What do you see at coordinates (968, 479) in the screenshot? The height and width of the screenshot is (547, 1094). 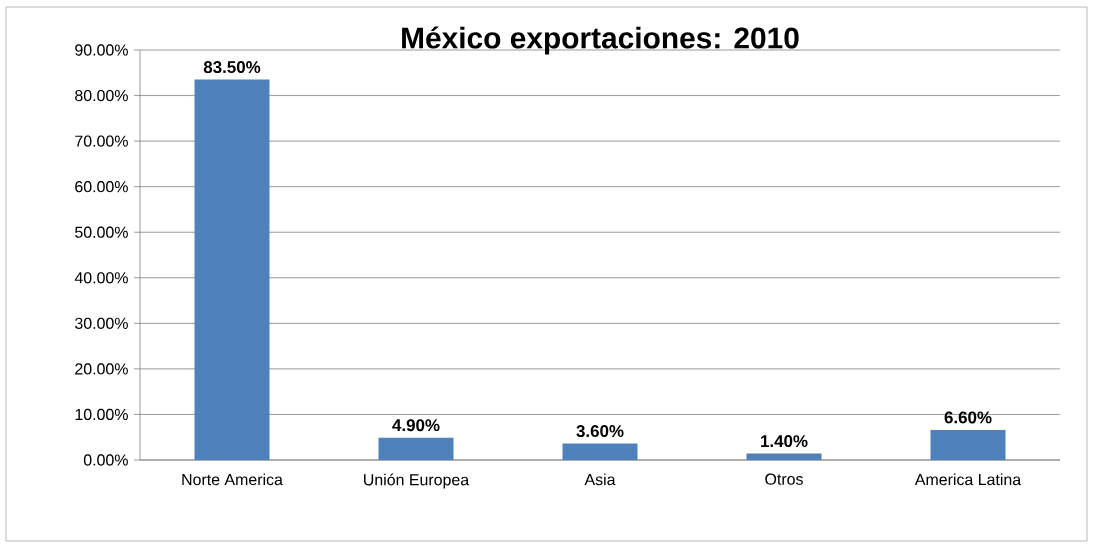 I see `x-tick-label: America Latina` at bounding box center [968, 479].